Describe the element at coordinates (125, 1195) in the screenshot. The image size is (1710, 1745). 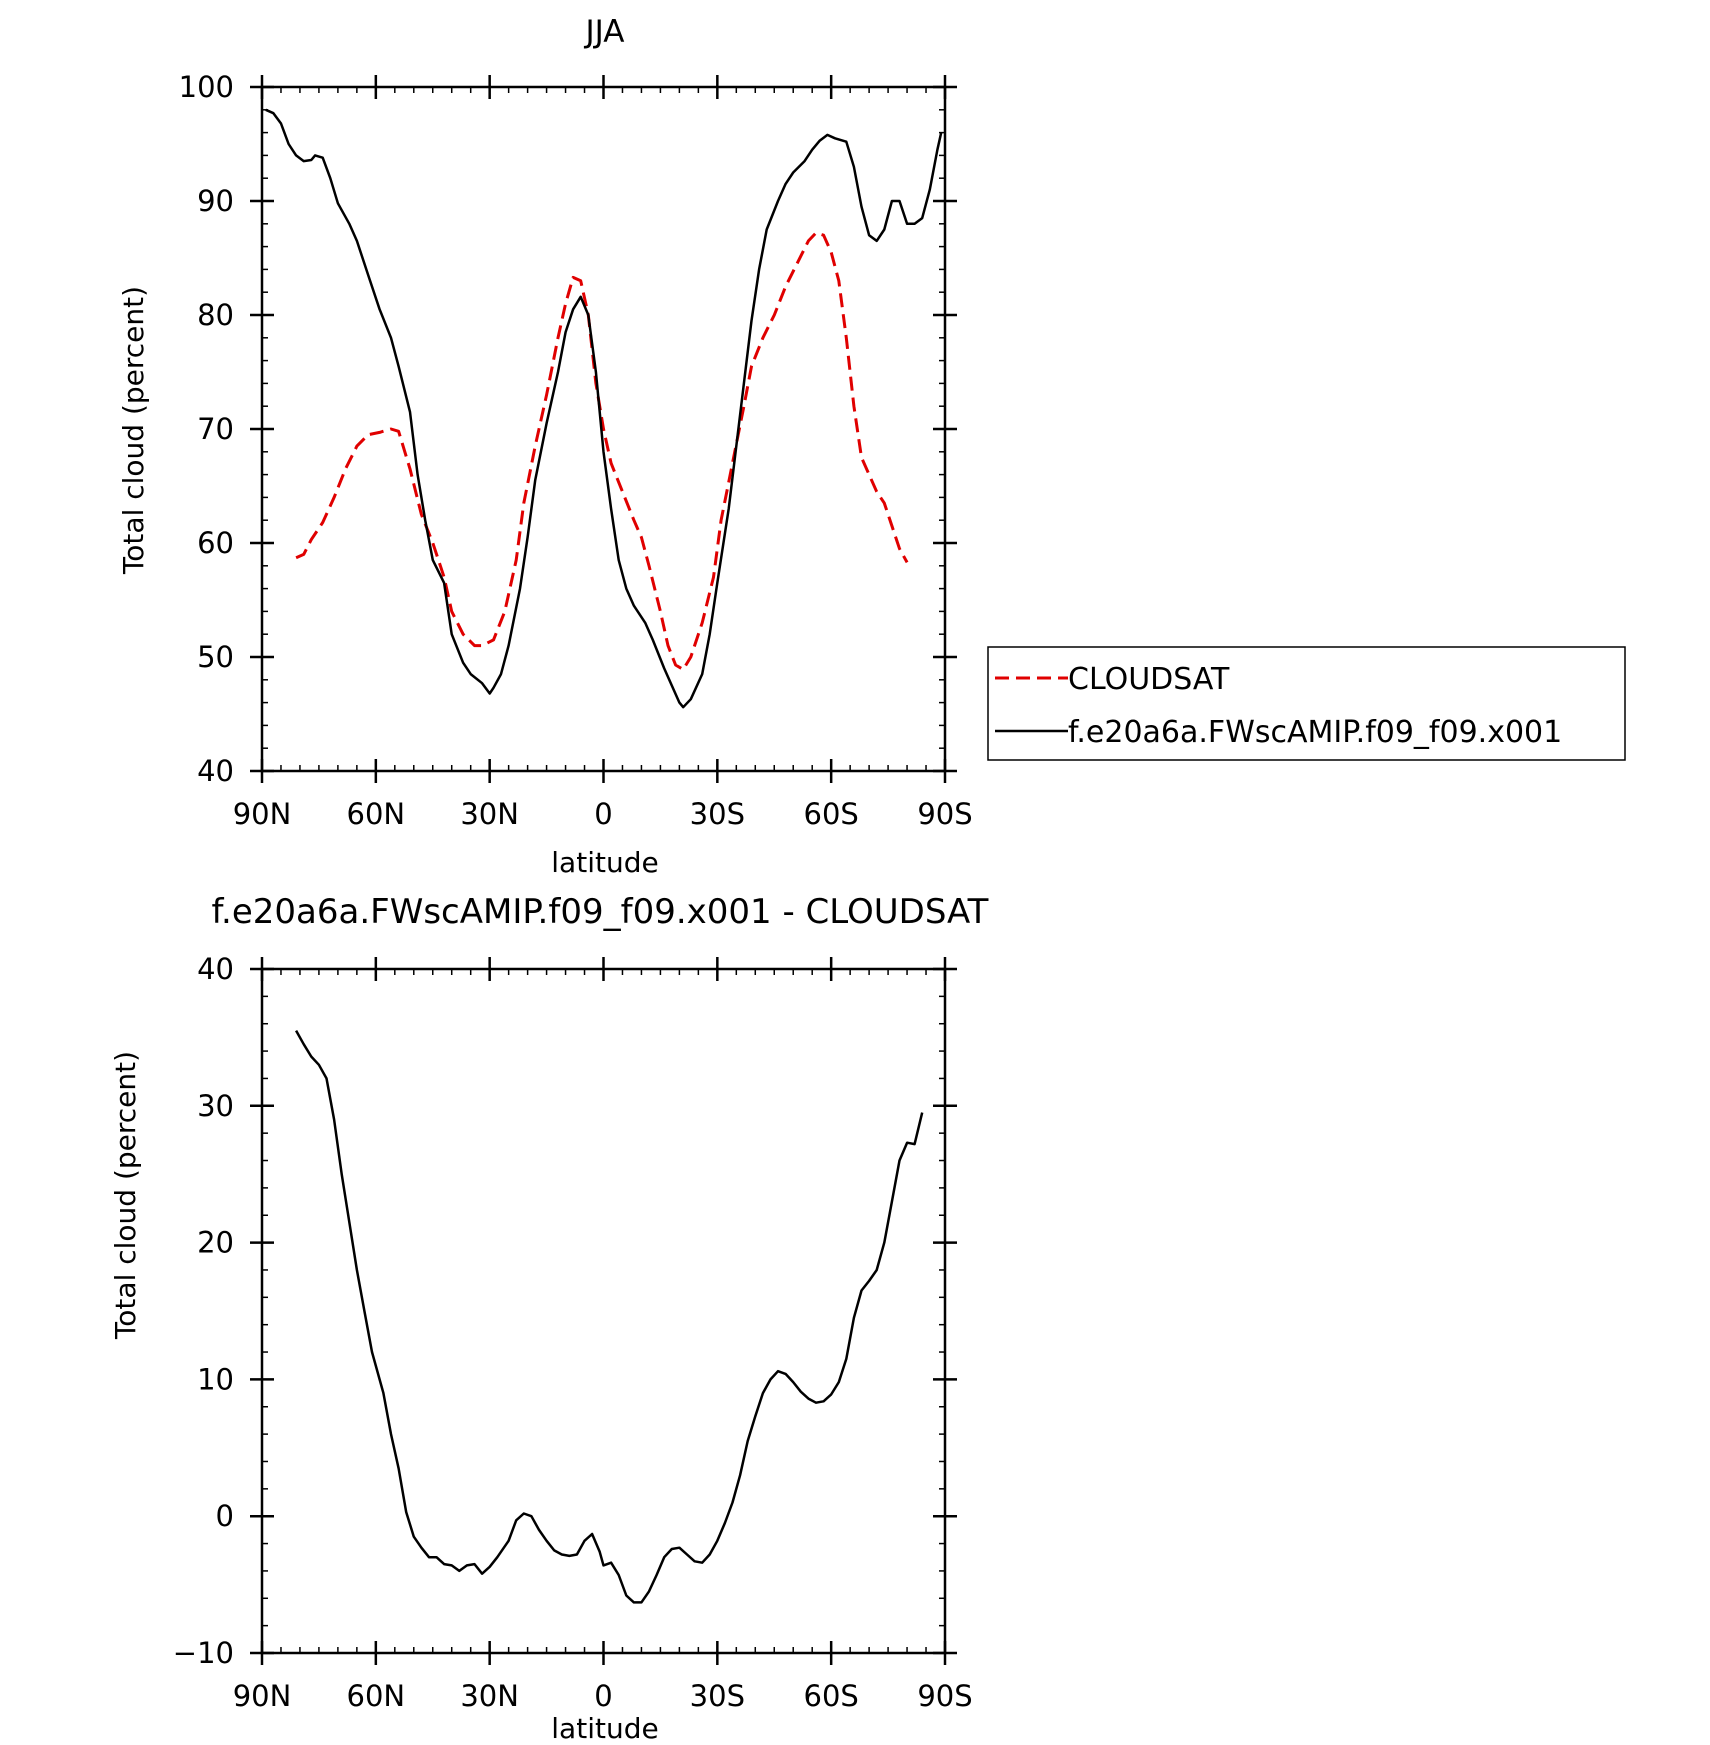
I see `bottom-y-axis-label: Total cloud (percent)` at that location.